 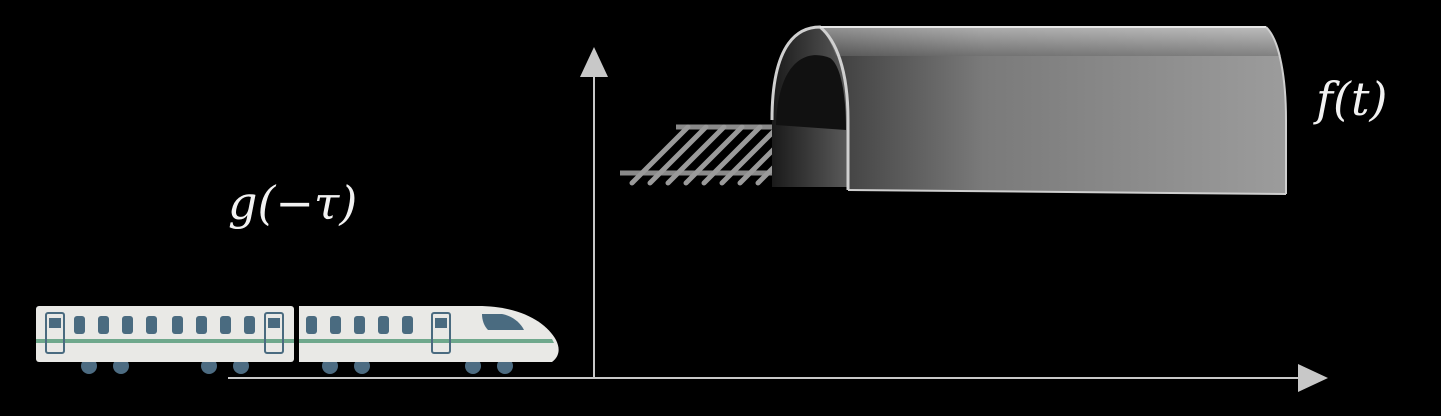 I want to click on train-icon, so click(x=297, y=340).